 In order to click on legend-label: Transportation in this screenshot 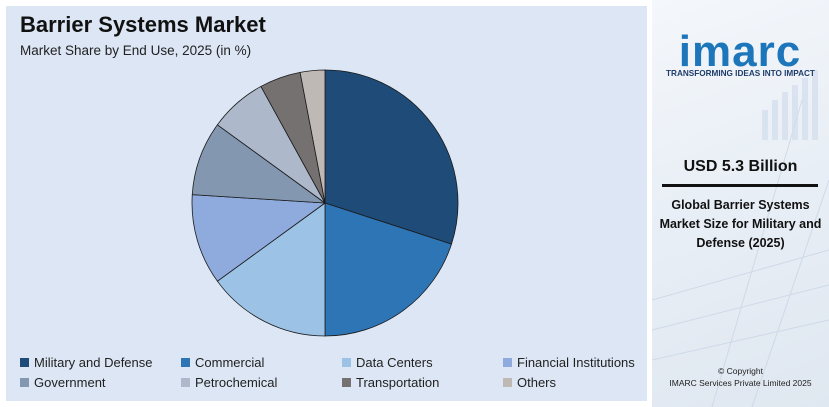, I will do `click(398, 382)`.